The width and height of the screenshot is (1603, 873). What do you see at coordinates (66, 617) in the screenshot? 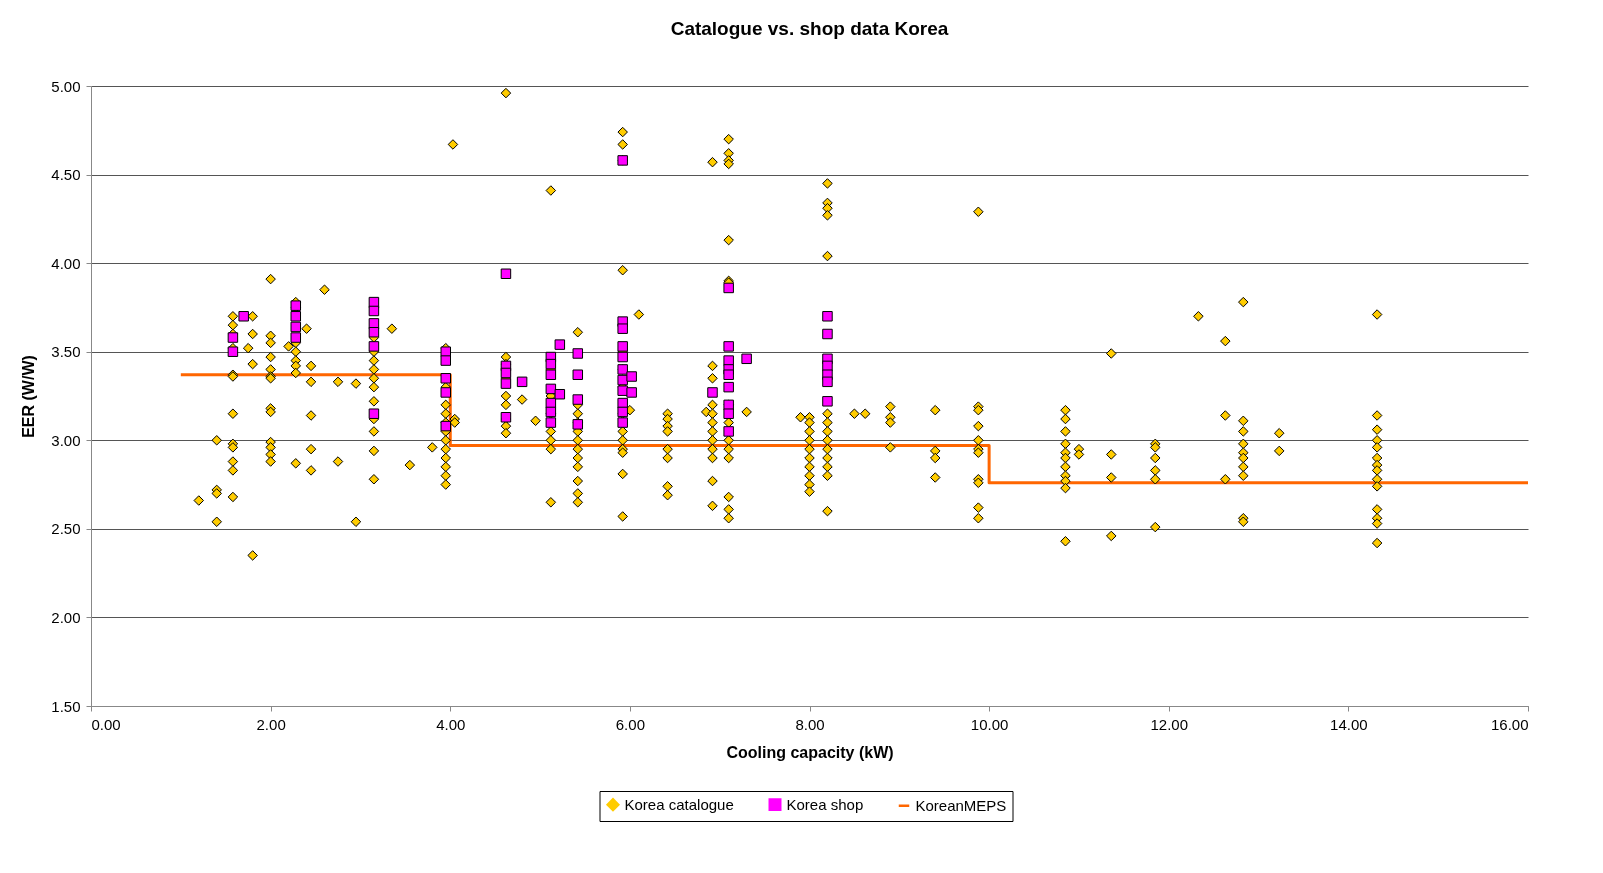
I see `y-tick-label: 2.00` at bounding box center [66, 617].